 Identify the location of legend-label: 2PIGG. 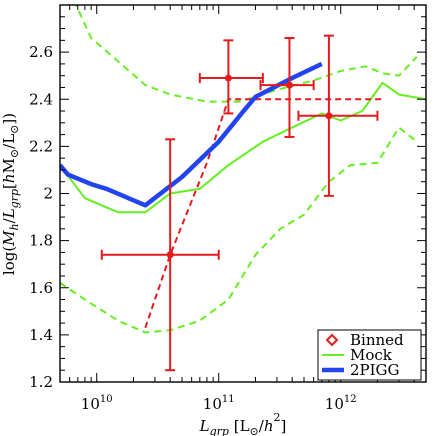
(375, 370).